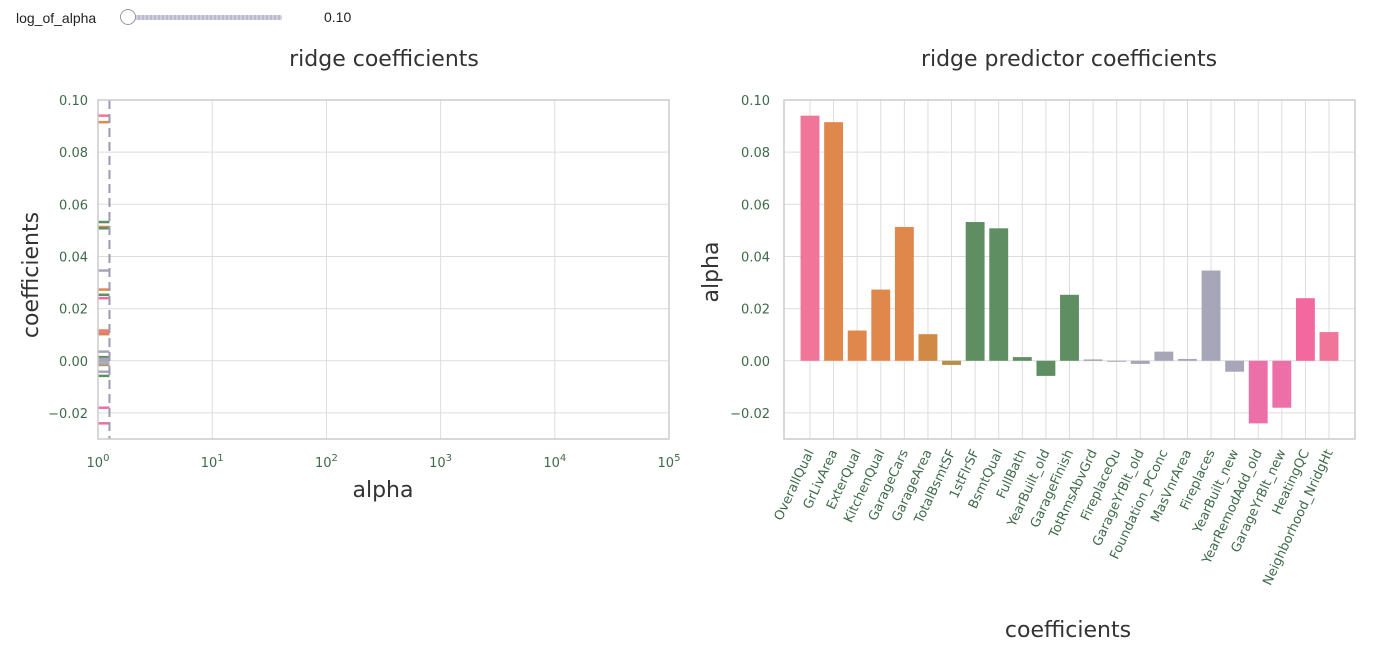  What do you see at coordinates (755, 153) in the screenshot?
I see `right-y-tick-label: 0.08` at bounding box center [755, 153].